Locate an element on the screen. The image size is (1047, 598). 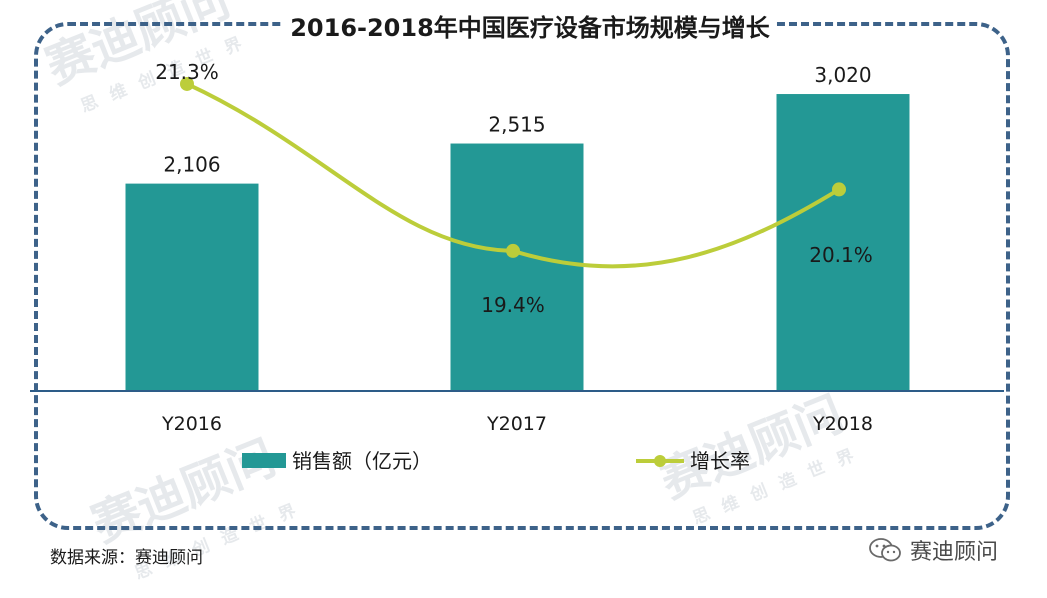
x-tick-label: Y2016 is located at coordinates (191, 424).